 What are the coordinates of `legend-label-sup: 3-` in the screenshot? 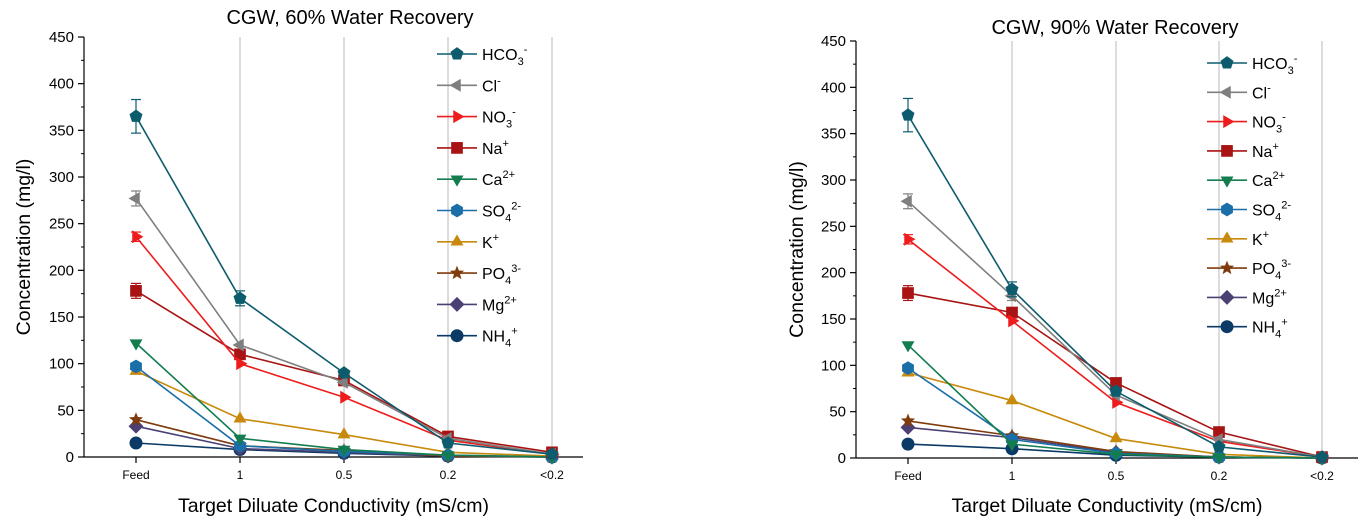 It's located at (516, 269).